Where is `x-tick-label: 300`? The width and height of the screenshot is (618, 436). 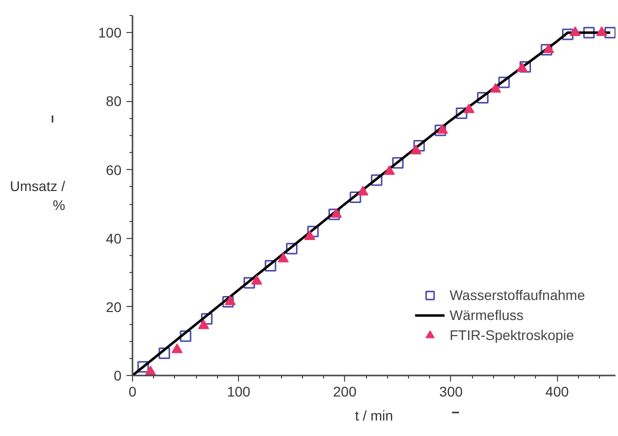
x-tick-label: 300 is located at coordinates (451, 392).